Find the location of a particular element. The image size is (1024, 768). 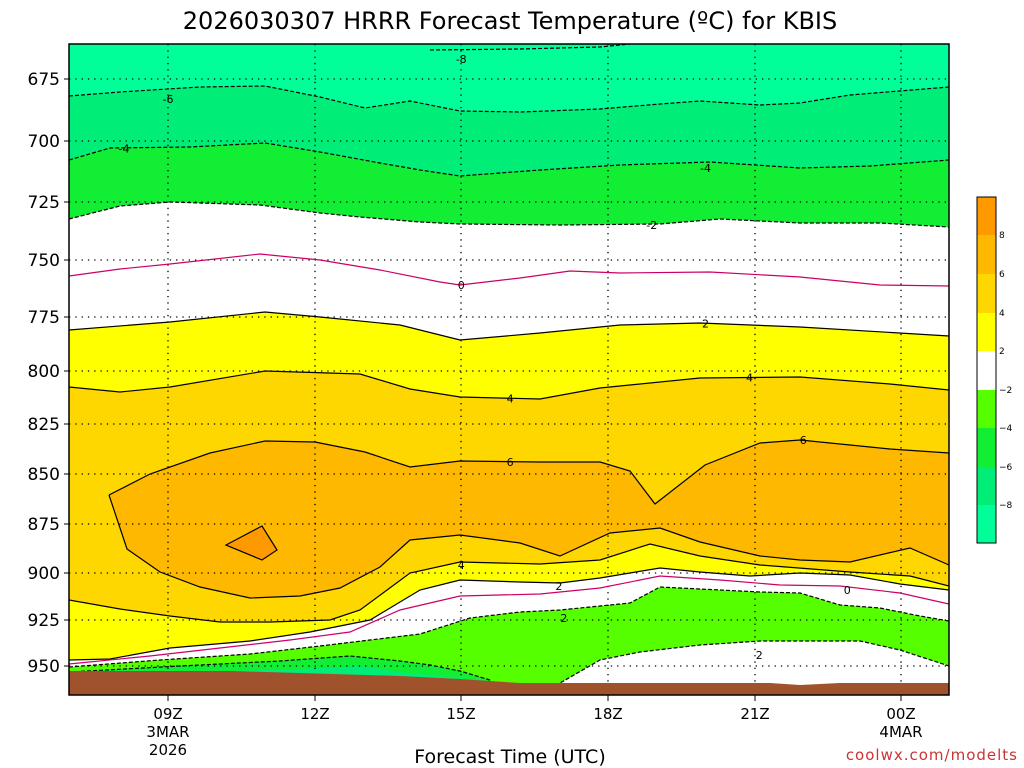

colorbar-label-4: 4 is located at coordinates (1002, 314).